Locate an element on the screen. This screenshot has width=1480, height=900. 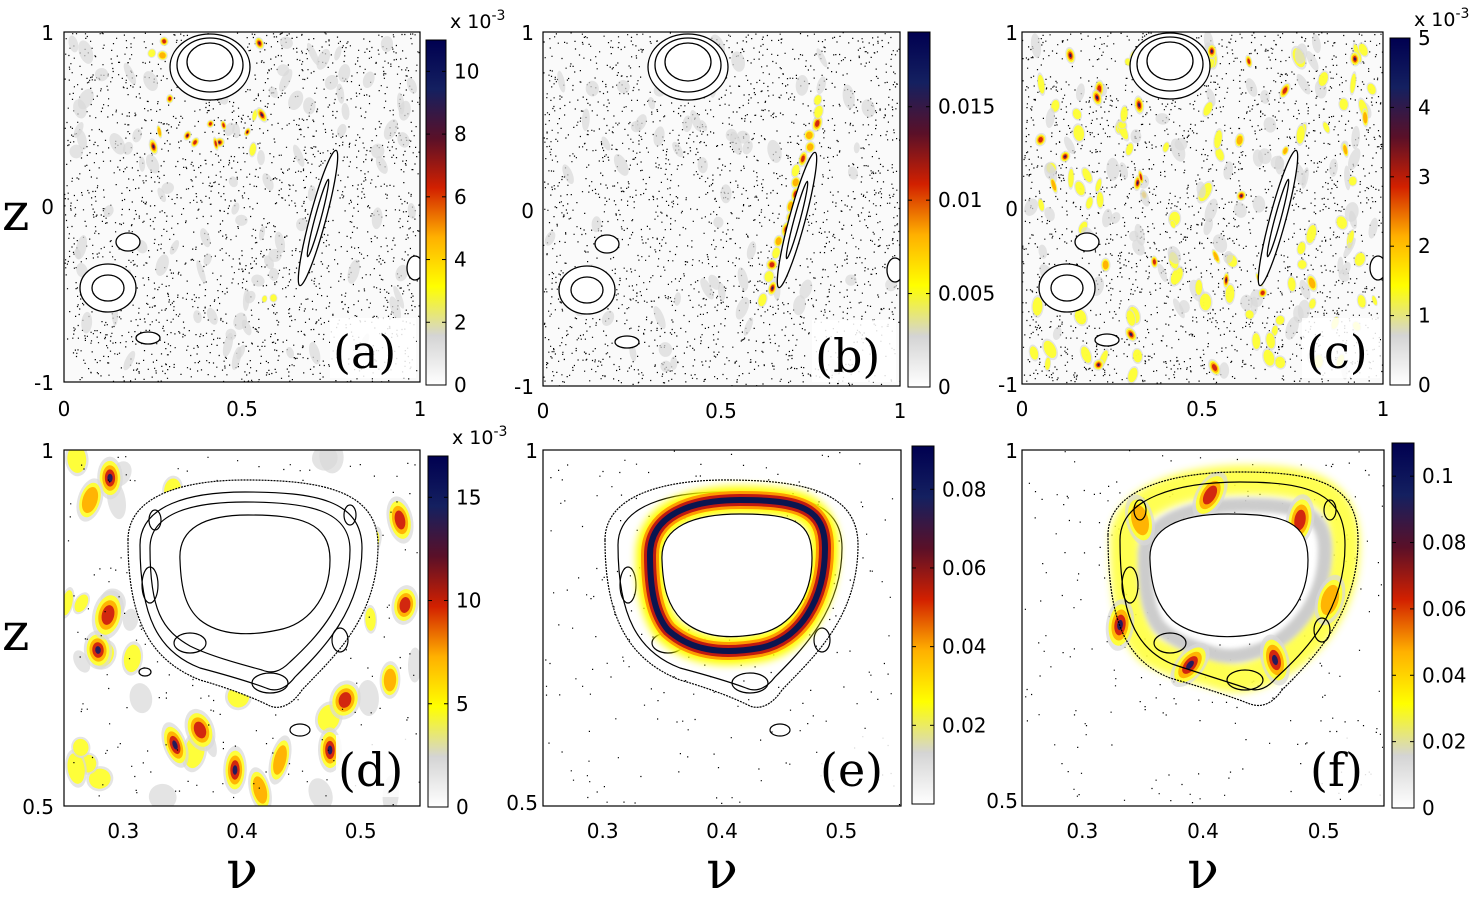
panel-label-f: (f) is located at coordinates (1336, 770).